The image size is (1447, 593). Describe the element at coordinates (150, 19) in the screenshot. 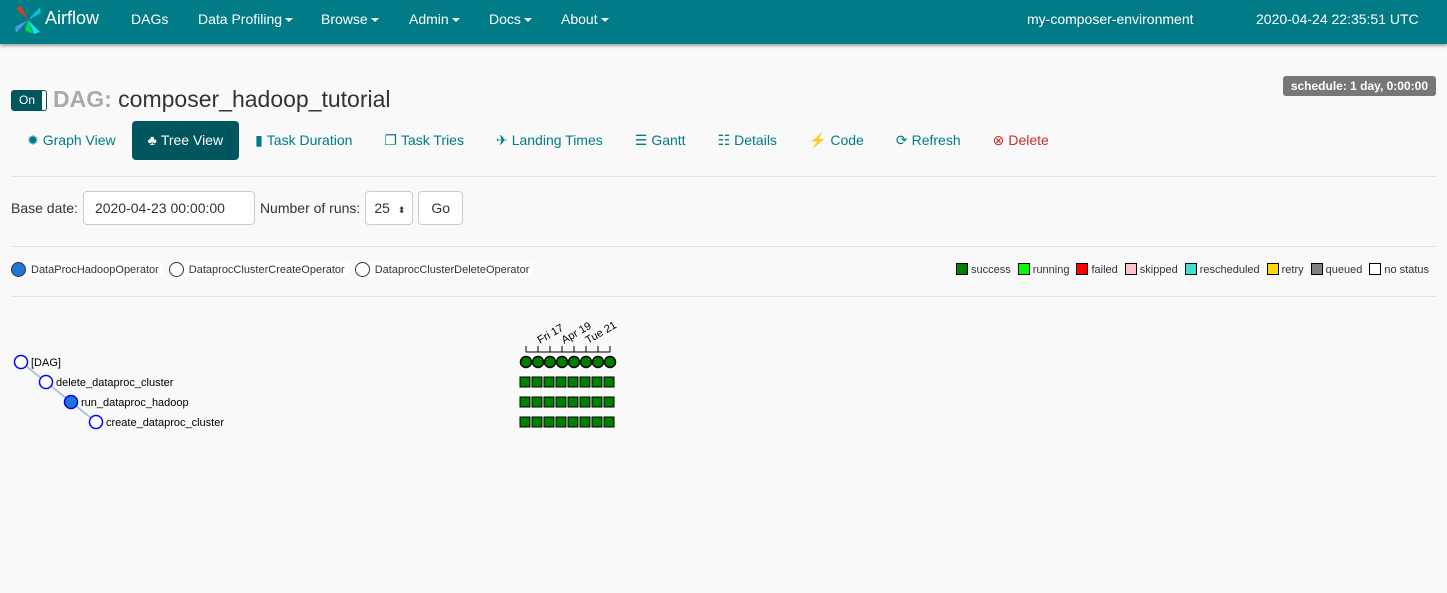

I see `nav-dags: DAGs` at that location.